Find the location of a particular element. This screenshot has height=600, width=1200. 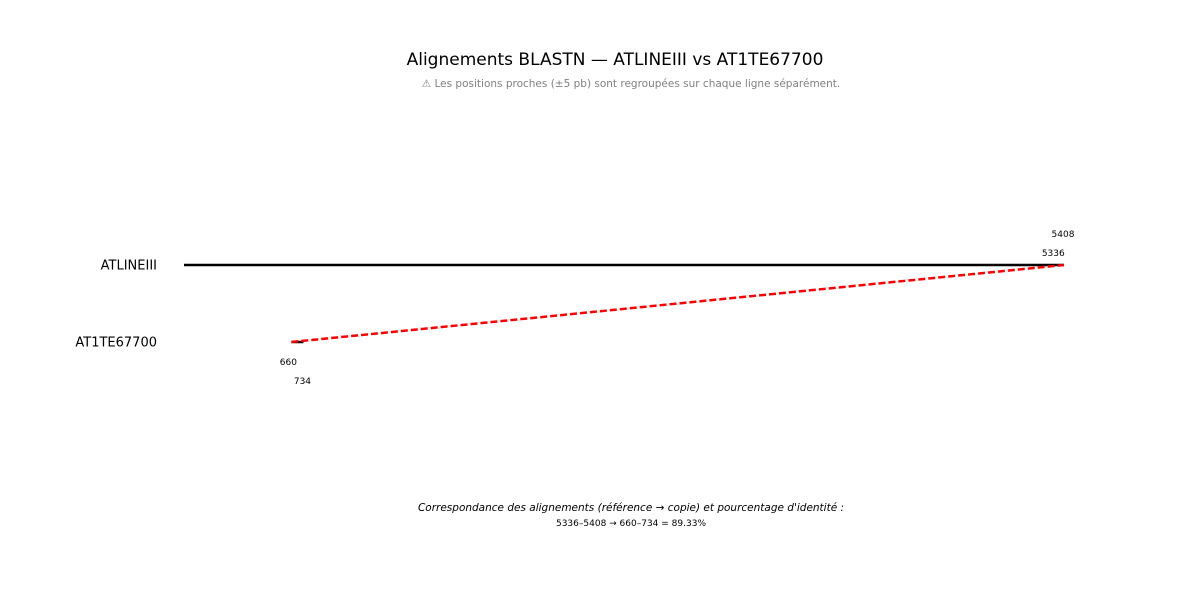

copy-end-position-label: 734 is located at coordinates (302, 382).